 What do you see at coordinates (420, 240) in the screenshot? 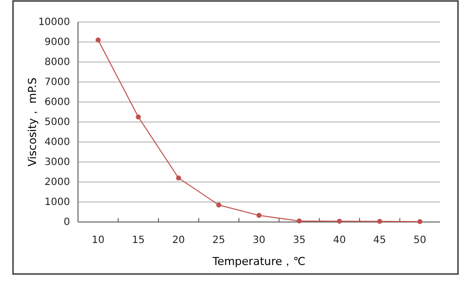
I see `x-tick-label: 50` at bounding box center [420, 240].